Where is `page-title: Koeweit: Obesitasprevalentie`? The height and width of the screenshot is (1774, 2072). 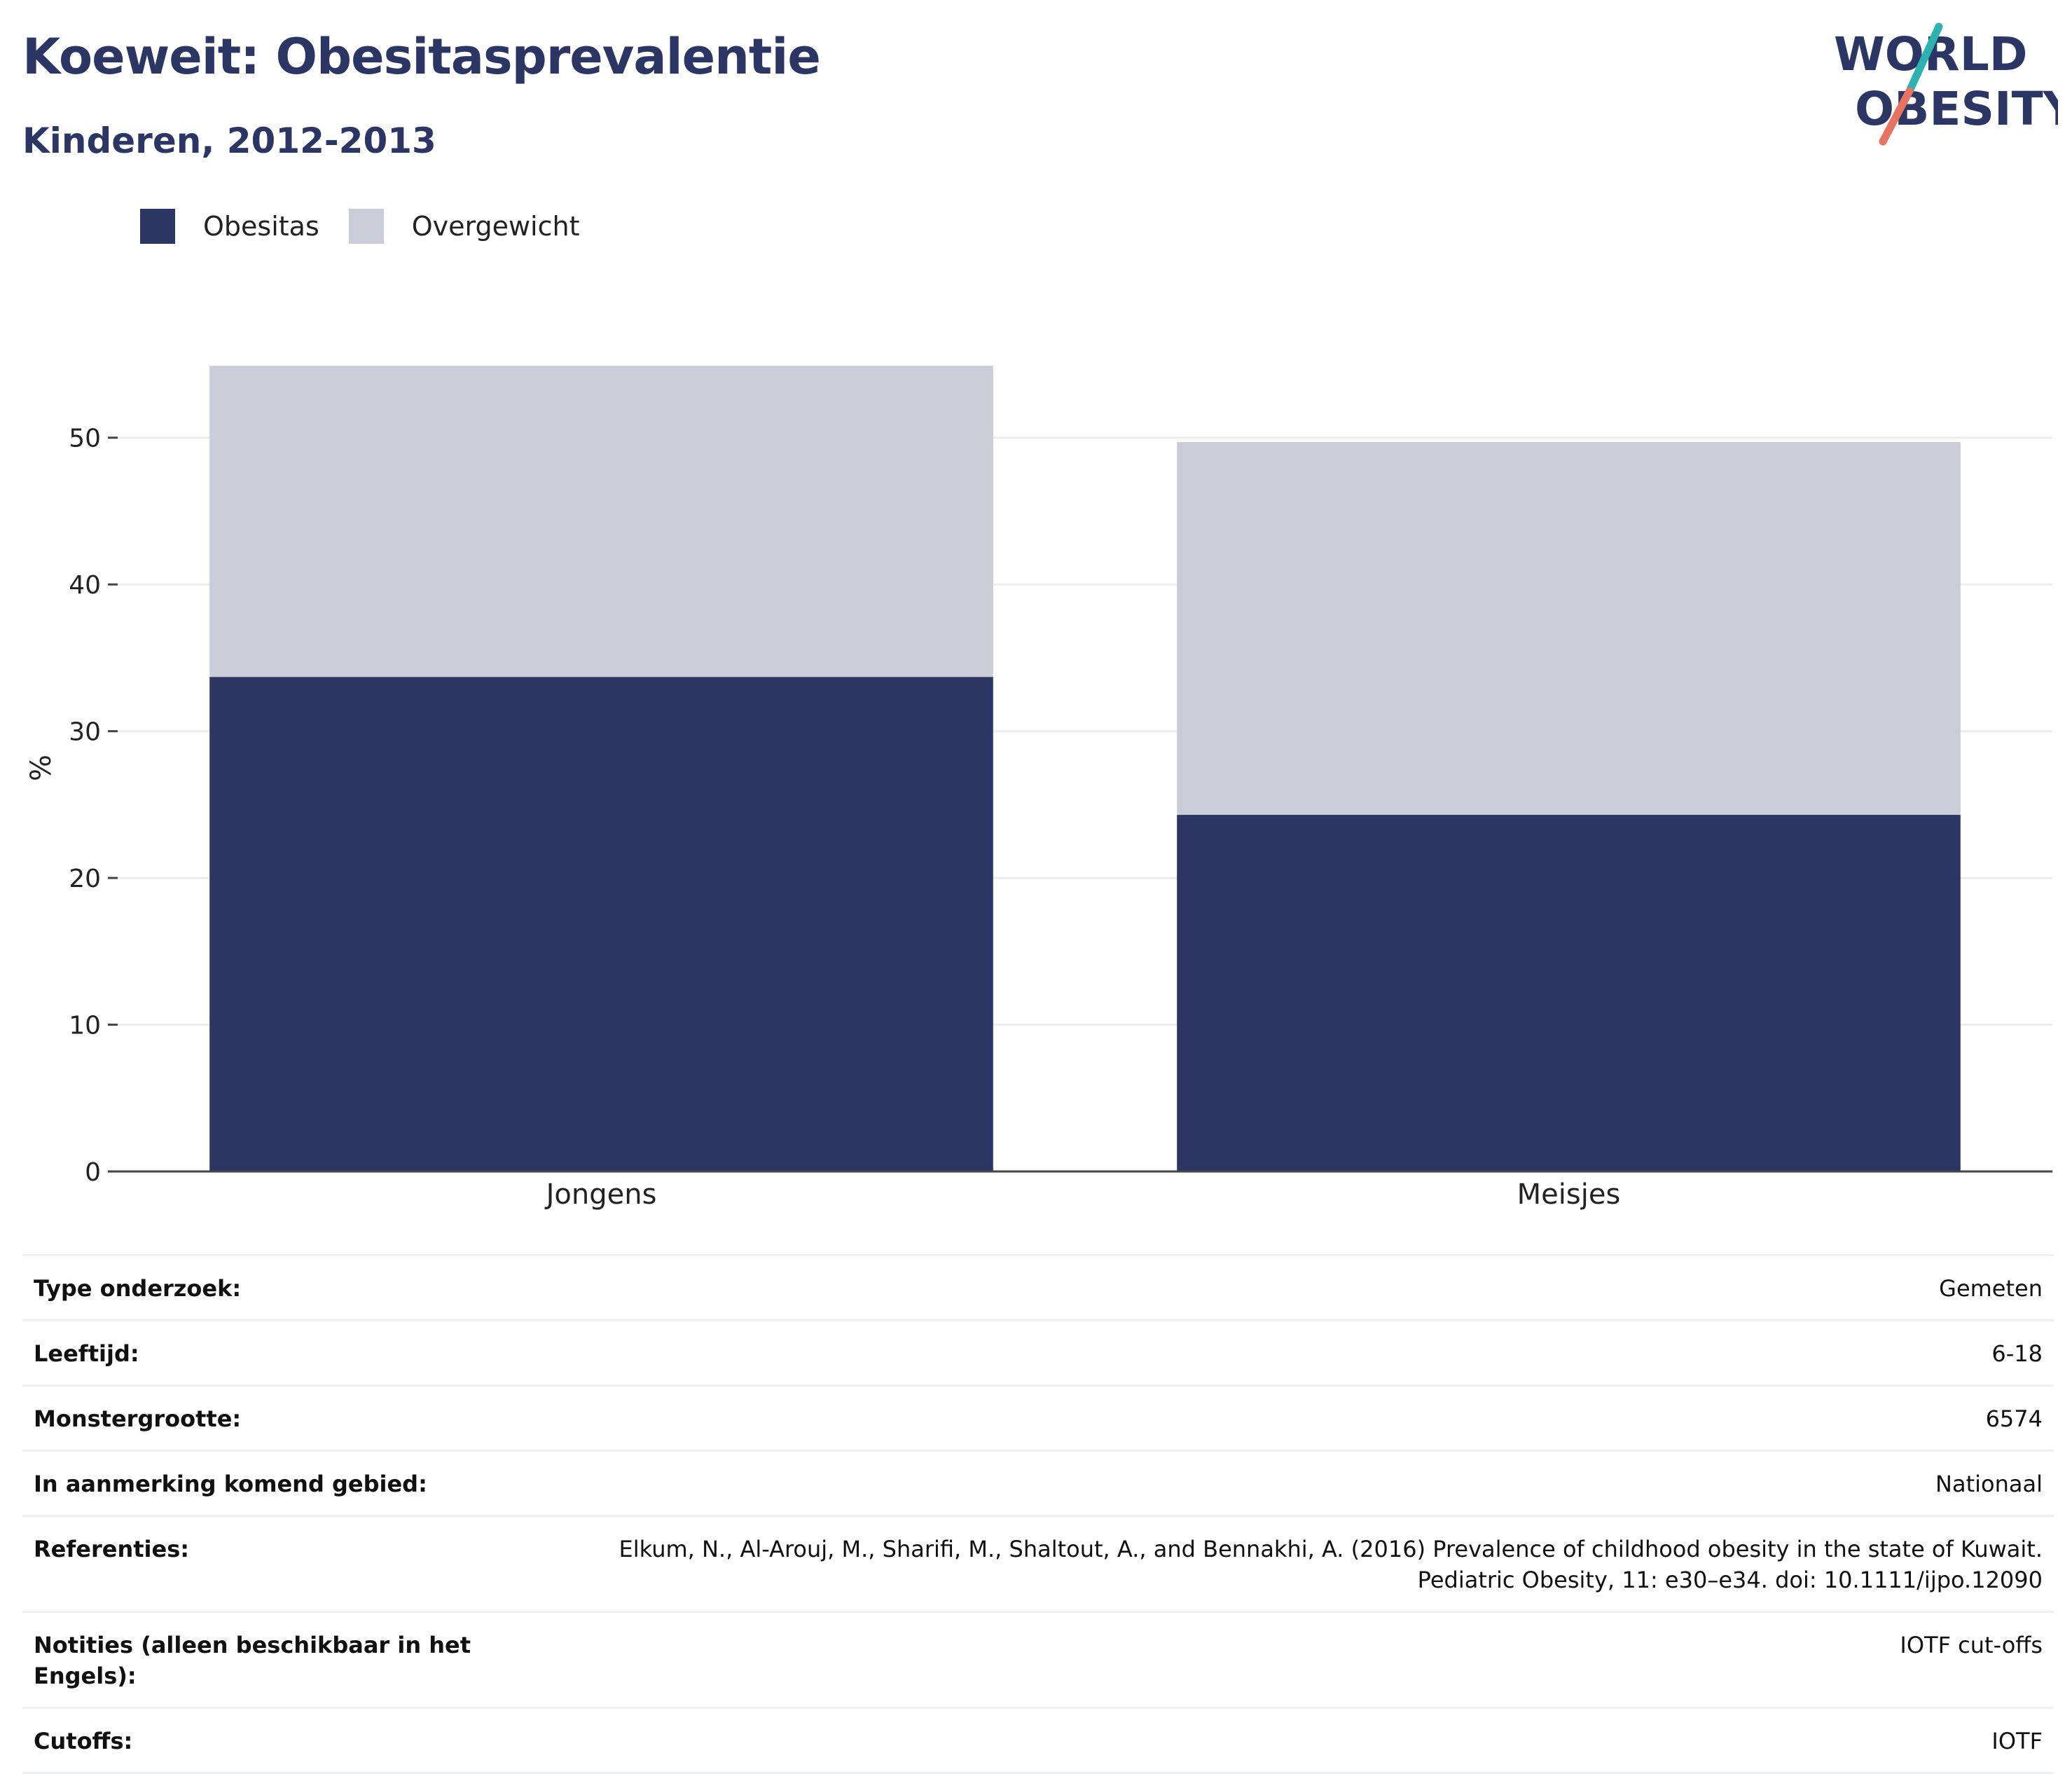 page-title: Koeweit: Obesitasprevalentie is located at coordinates (422, 56).